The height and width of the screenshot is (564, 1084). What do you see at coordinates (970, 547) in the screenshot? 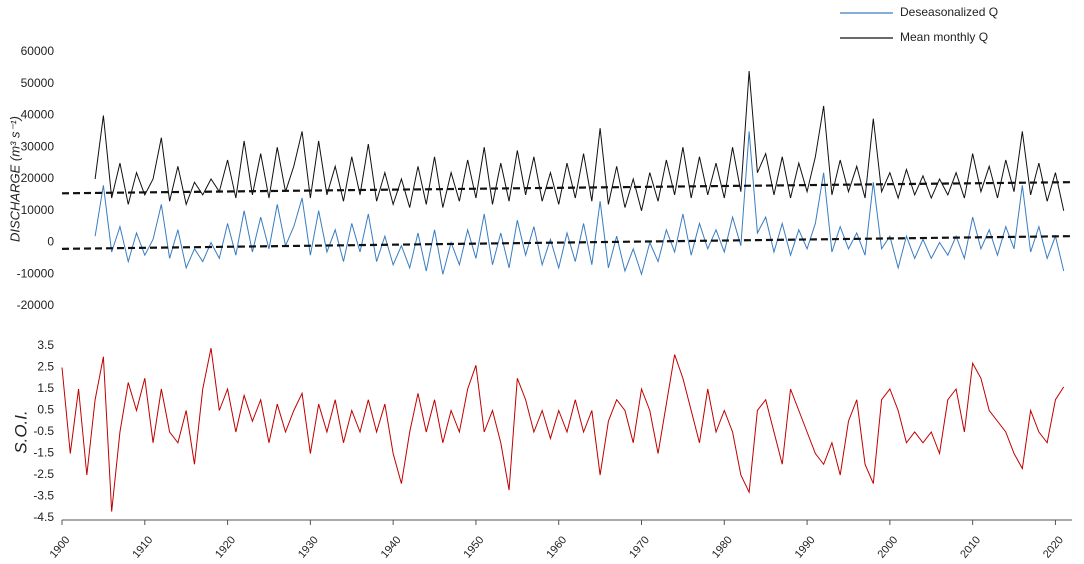
I see `x-tick-label: 2010` at bounding box center [970, 547].